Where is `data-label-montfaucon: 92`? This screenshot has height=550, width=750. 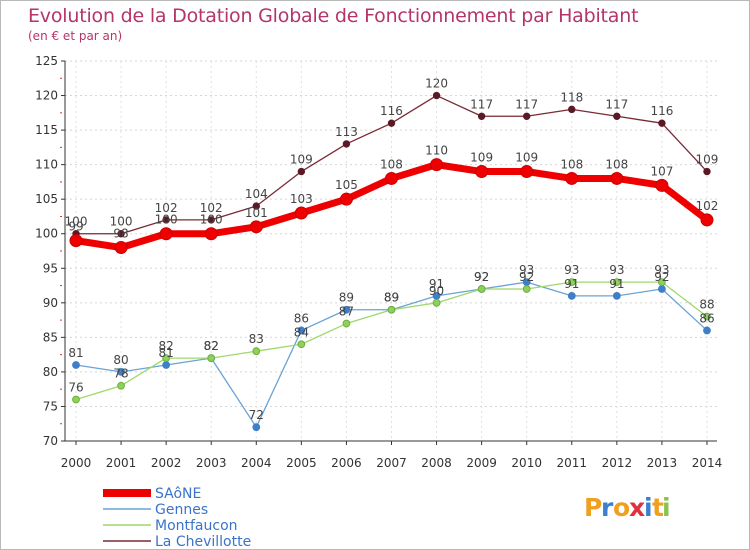
data-label-montfaucon: 92 is located at coordinates (481, 277).